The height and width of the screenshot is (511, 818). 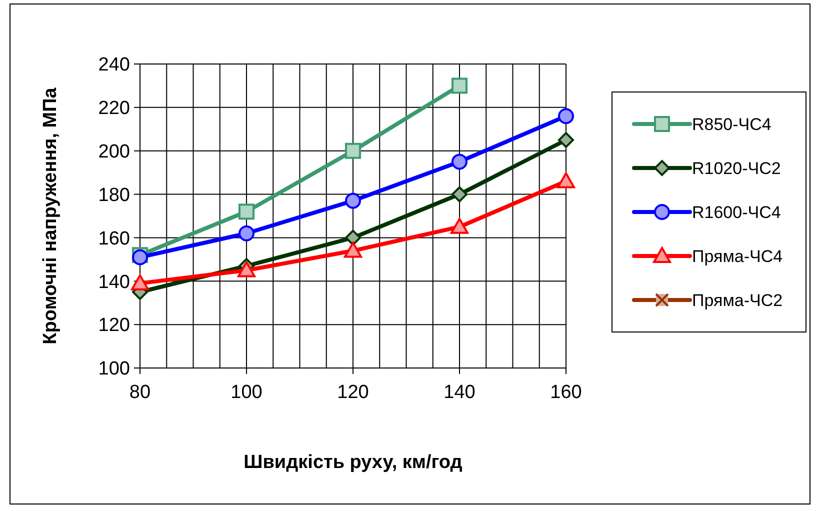 What do you see at coordinates (460, 392) in the screenshot?
I see `x-tick-label: 140` at bounding box center [460, 392].